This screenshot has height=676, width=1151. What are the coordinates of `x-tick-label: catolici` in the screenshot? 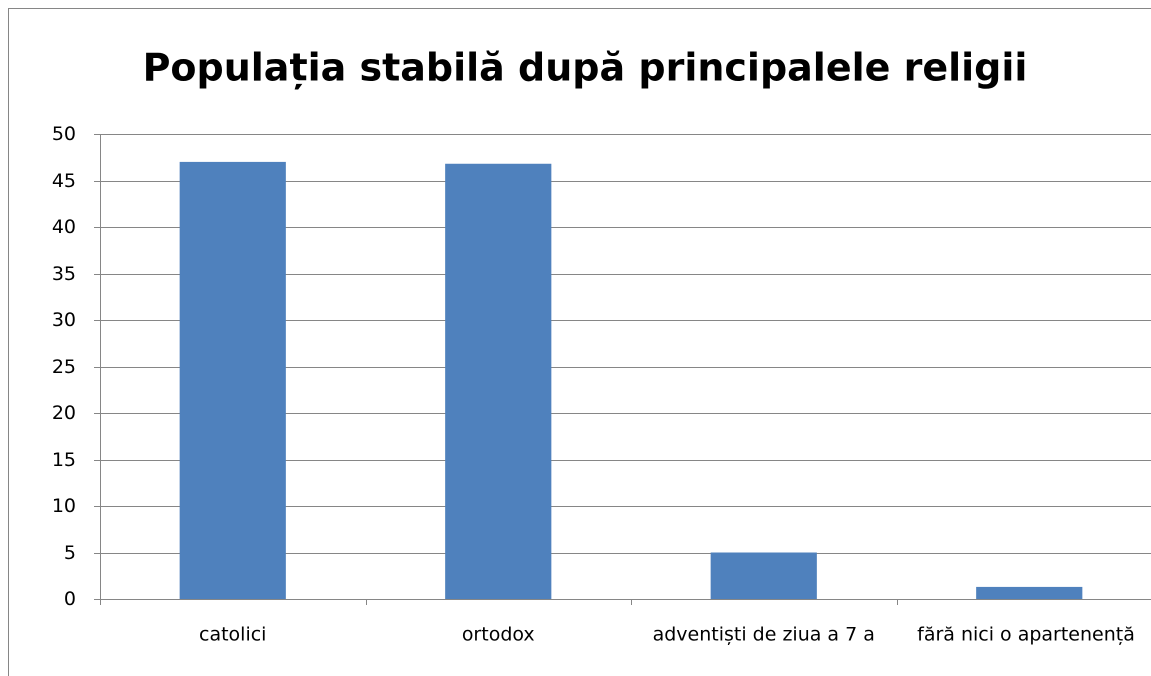 It's located at (232, 635).